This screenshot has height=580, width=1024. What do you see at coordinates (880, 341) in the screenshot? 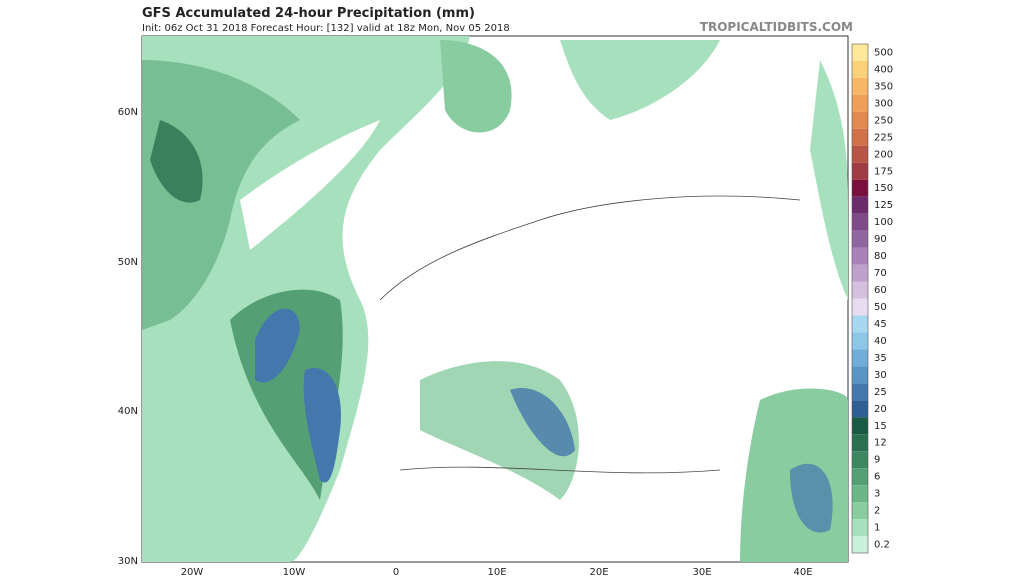
I see `colorbar-label: 40` at bounding box center [880, 341].